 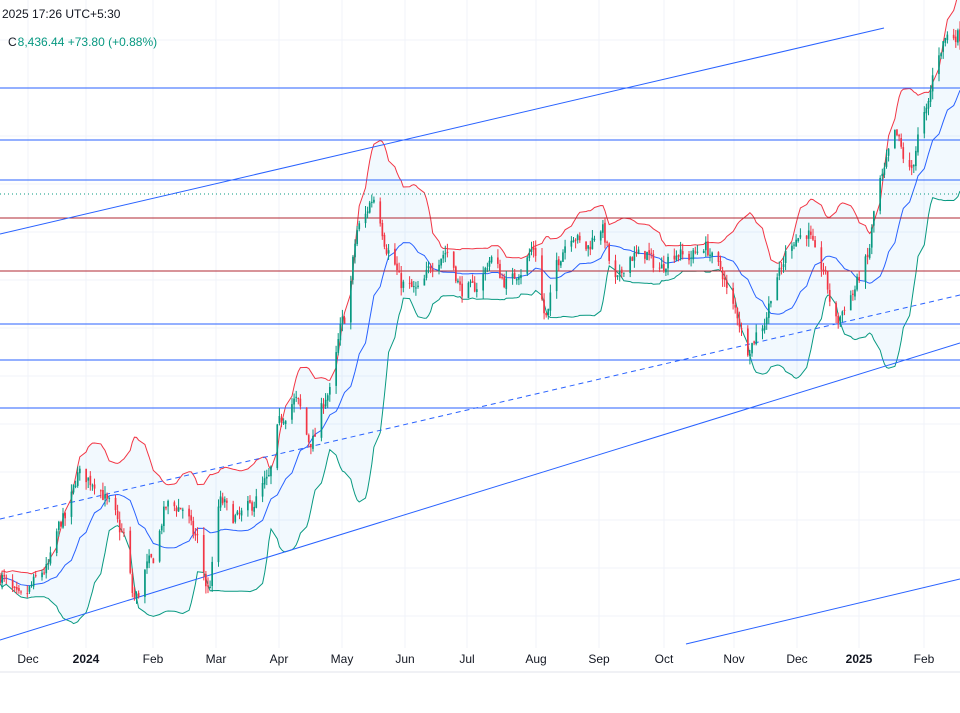 I want to click on x-tick-label-12: Dec, so click(x=796, y=659).